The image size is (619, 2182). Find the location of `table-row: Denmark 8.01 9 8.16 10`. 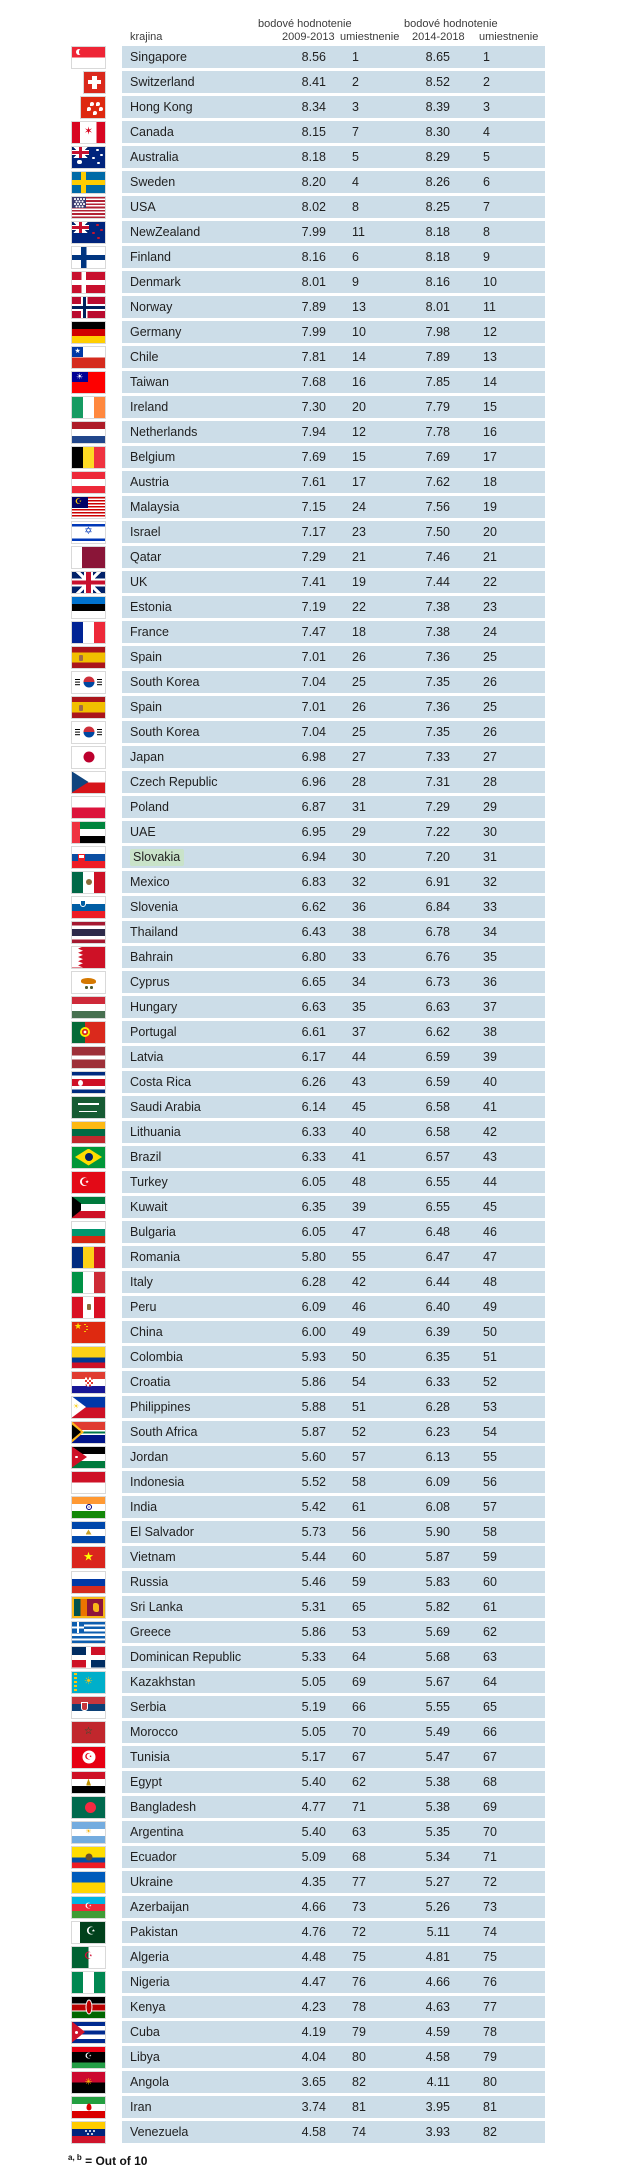

table-row: Denmark 8.01 9 8.16 10 is located at coordinates (309, 282).